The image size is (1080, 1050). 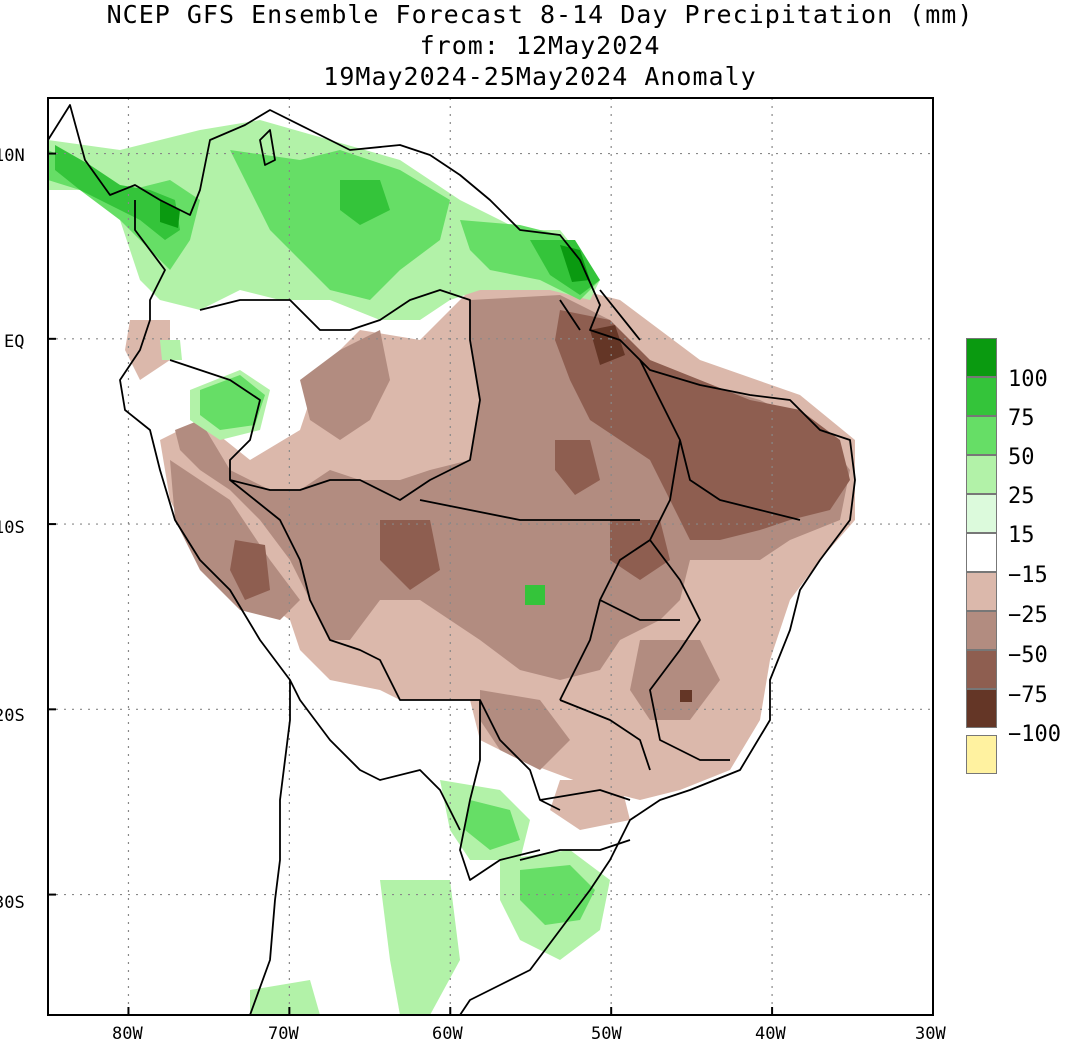 I want to click on lat-label-30s: 30S, so click(x=12, y=903).